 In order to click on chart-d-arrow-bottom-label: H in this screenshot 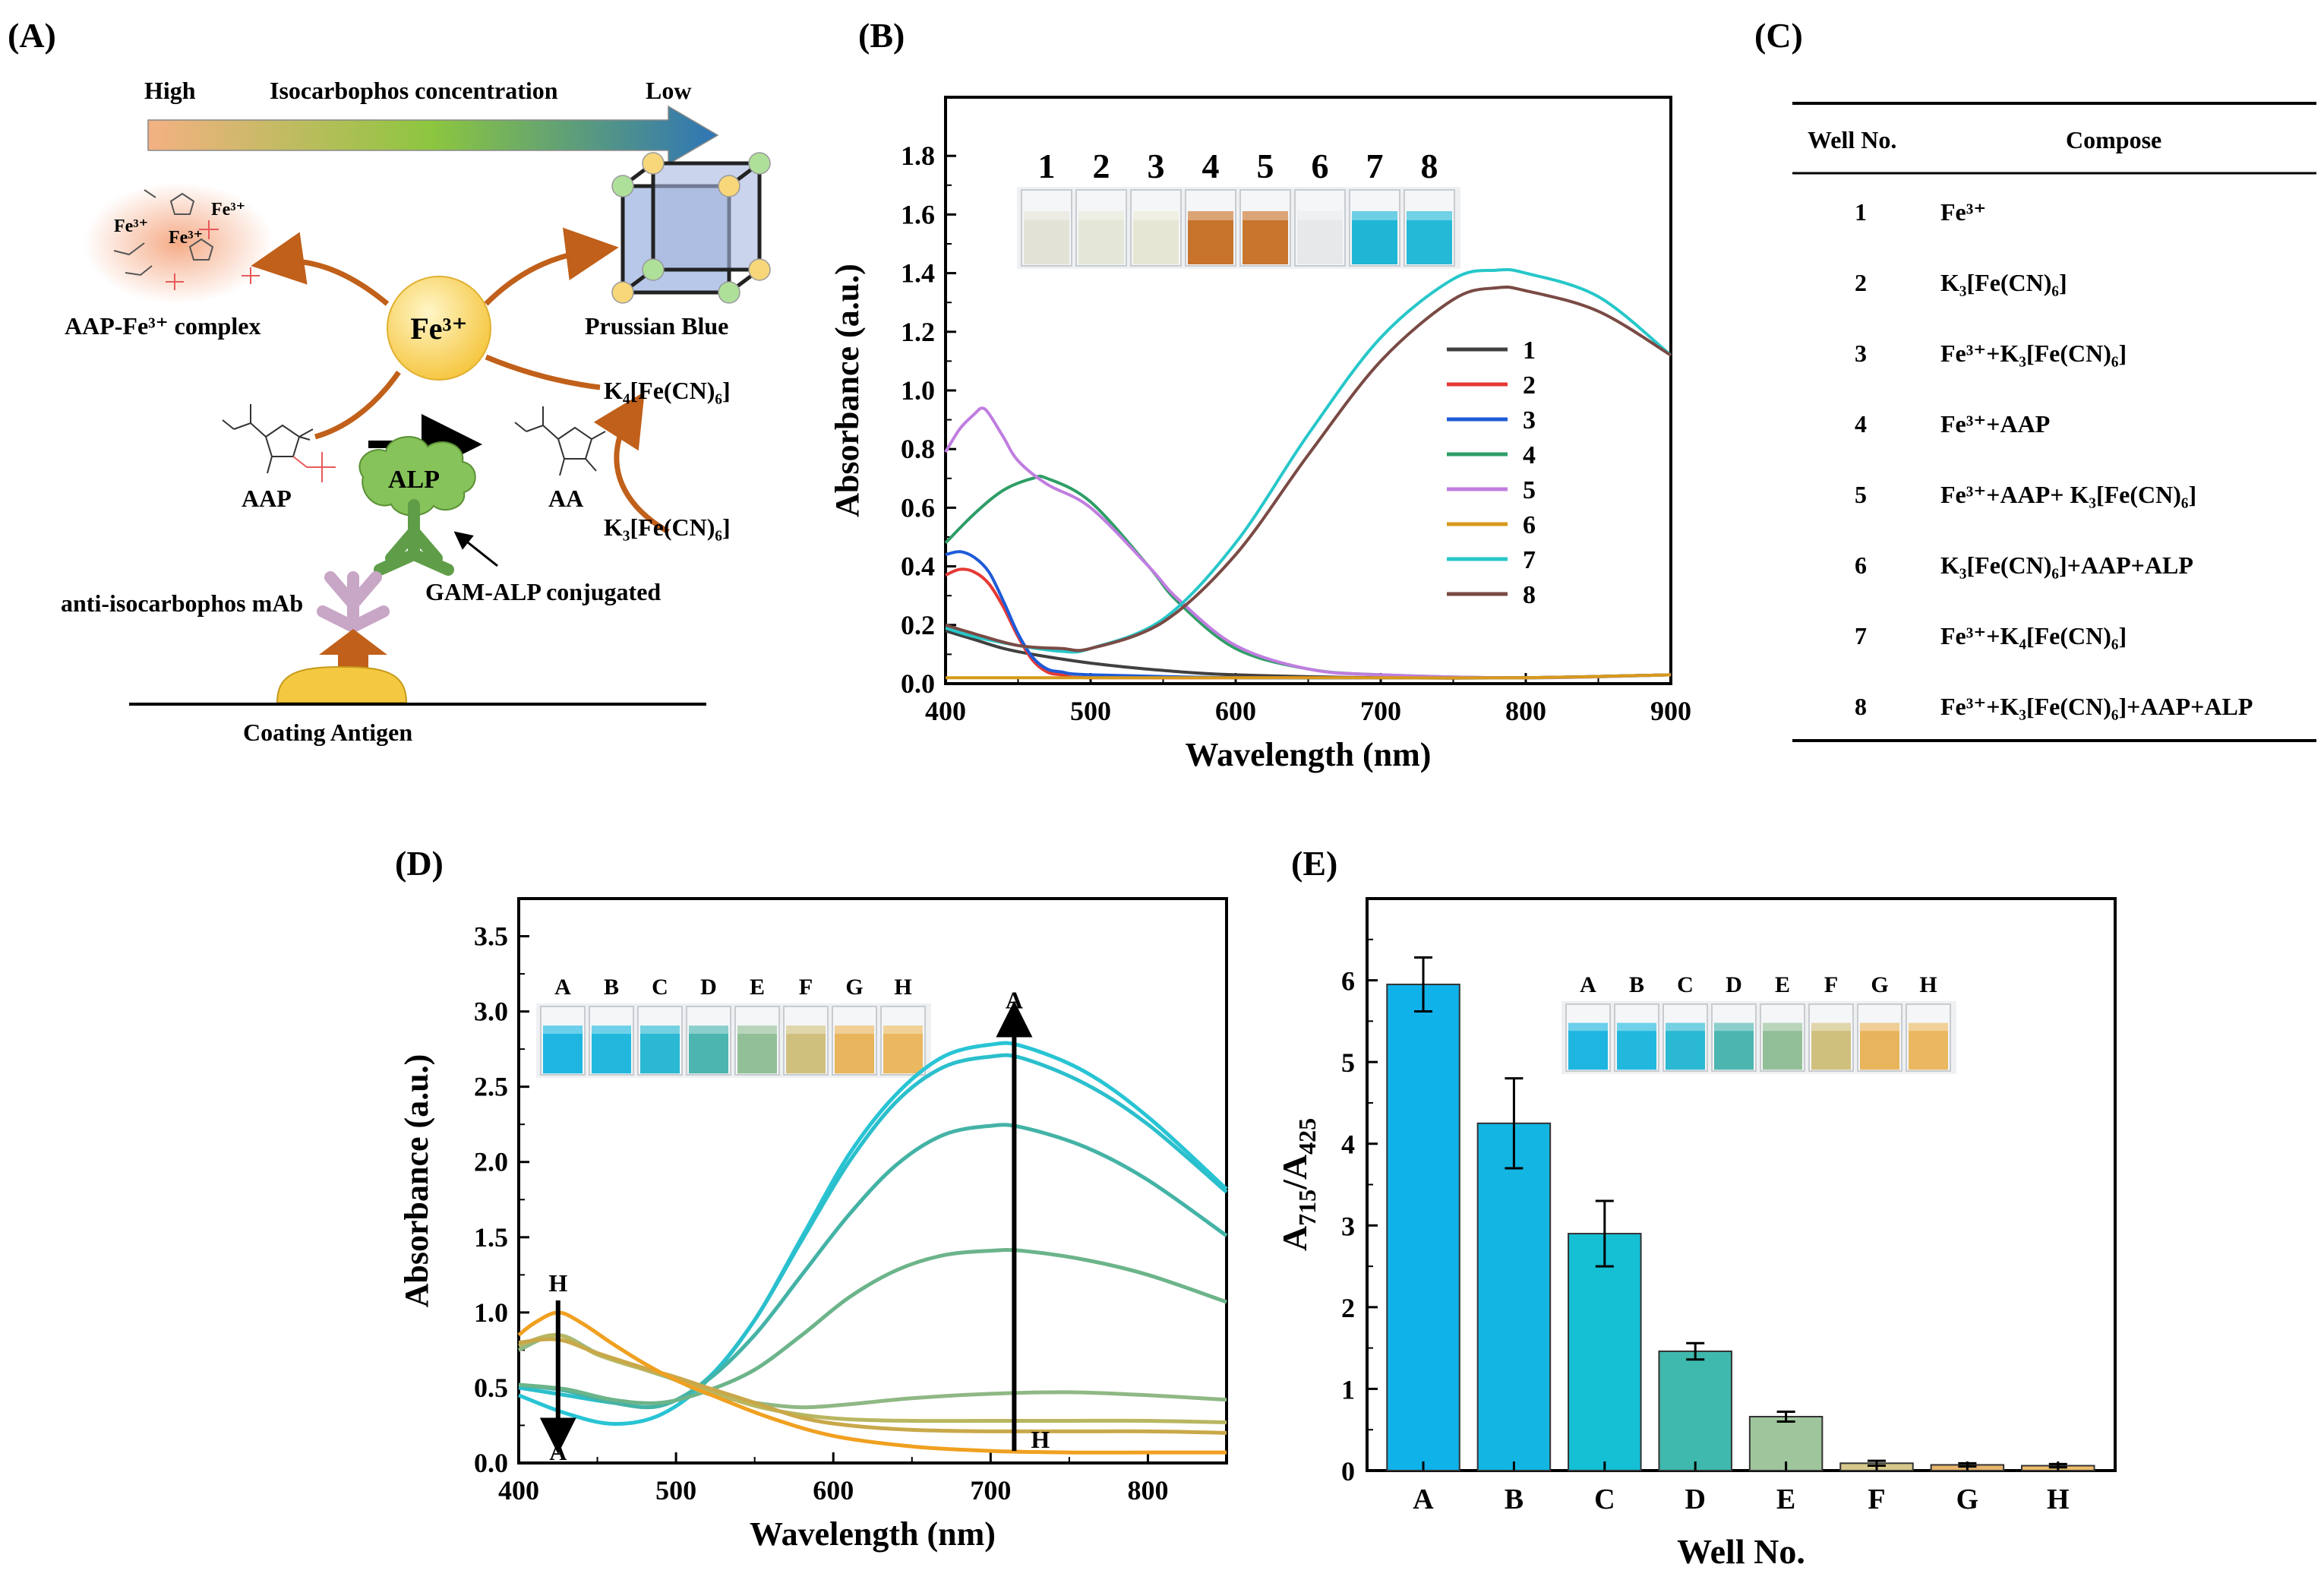, I will do `click(1040, 1440)`.